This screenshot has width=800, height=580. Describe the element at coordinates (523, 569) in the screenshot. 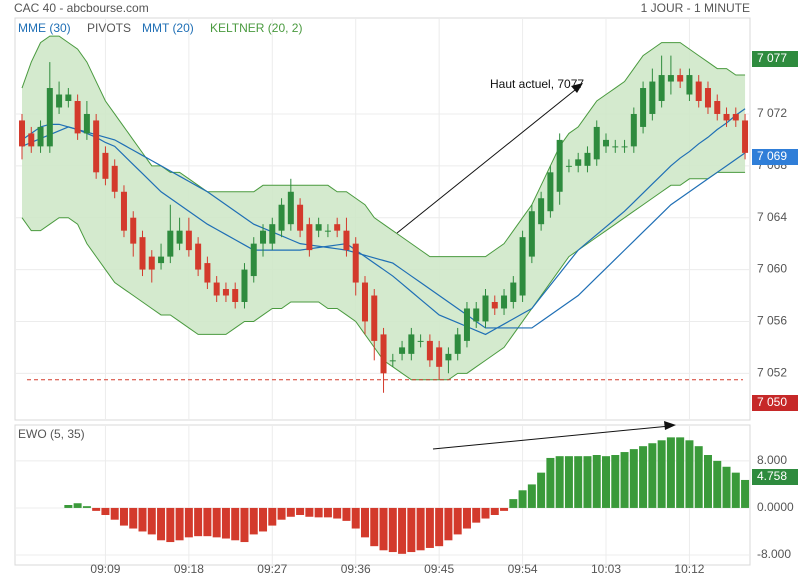

I see `x-tick-label: 09:54` at that location.